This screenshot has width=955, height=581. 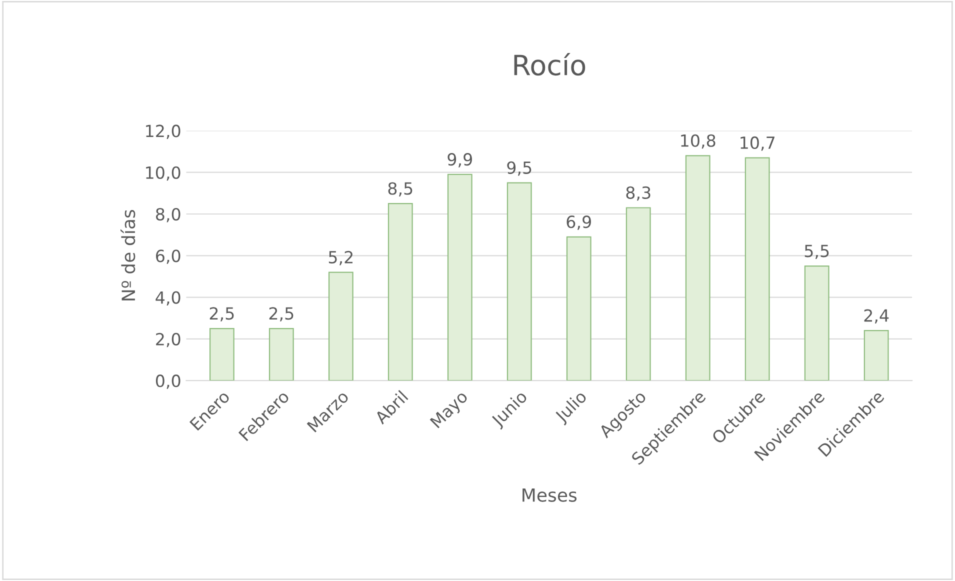 I want to click on y-tick-label: 10,0, so click(x=163, y=173).